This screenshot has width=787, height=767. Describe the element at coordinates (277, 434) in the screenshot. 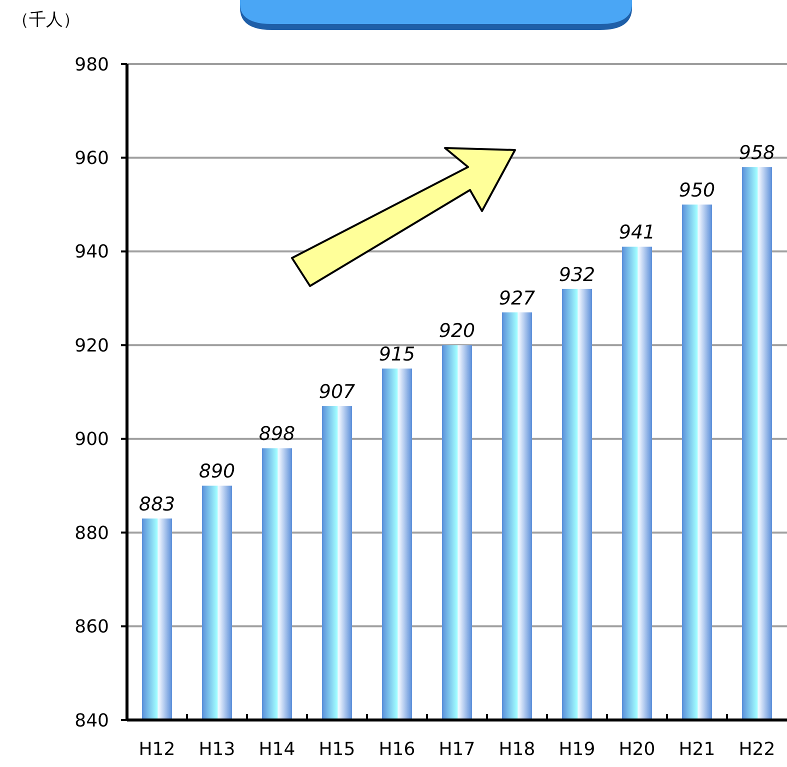

I see `data-label: 898` at that location.